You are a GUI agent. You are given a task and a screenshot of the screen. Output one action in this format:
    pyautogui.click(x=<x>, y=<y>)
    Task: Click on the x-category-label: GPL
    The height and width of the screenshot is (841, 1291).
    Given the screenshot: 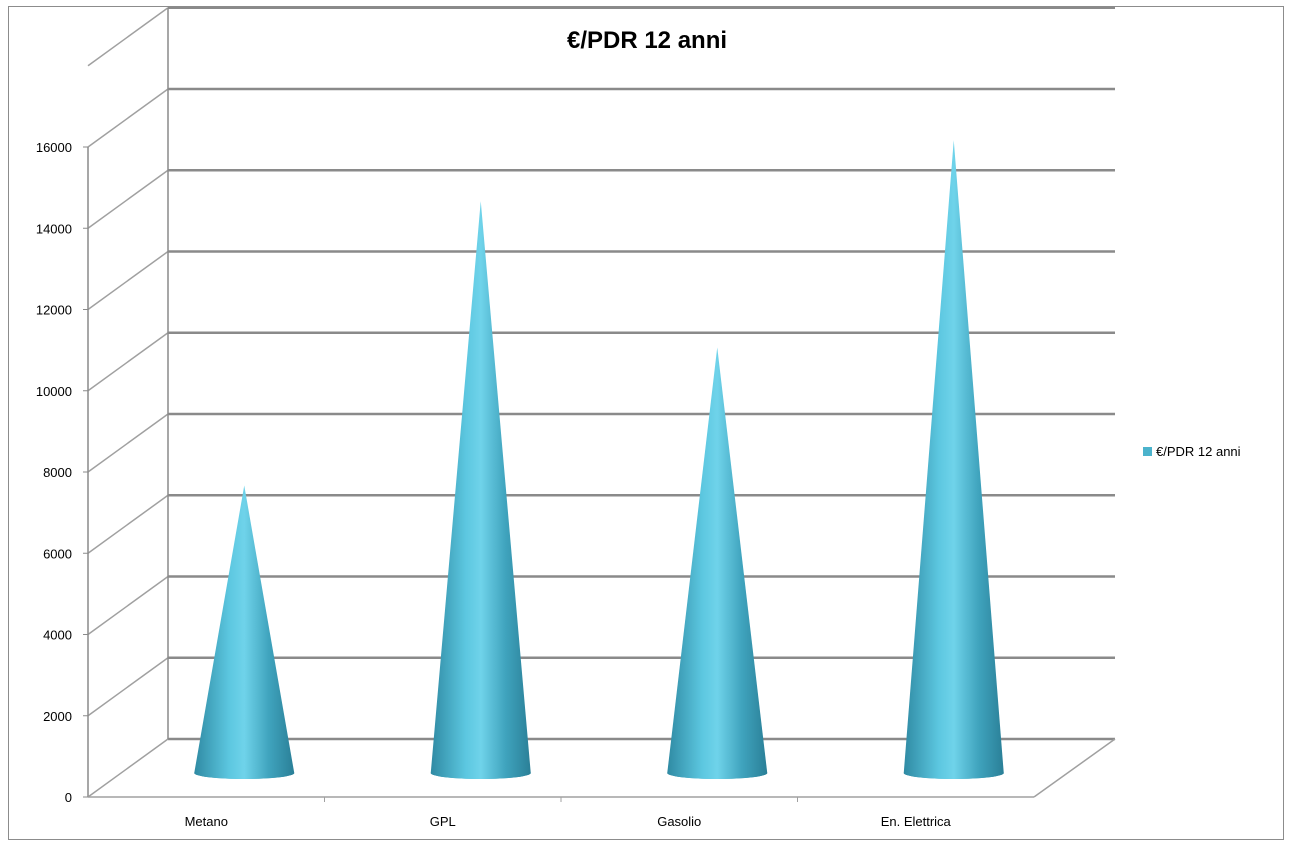 What is the action you would take?
    pyautogui.click(x=443, y=821)
    